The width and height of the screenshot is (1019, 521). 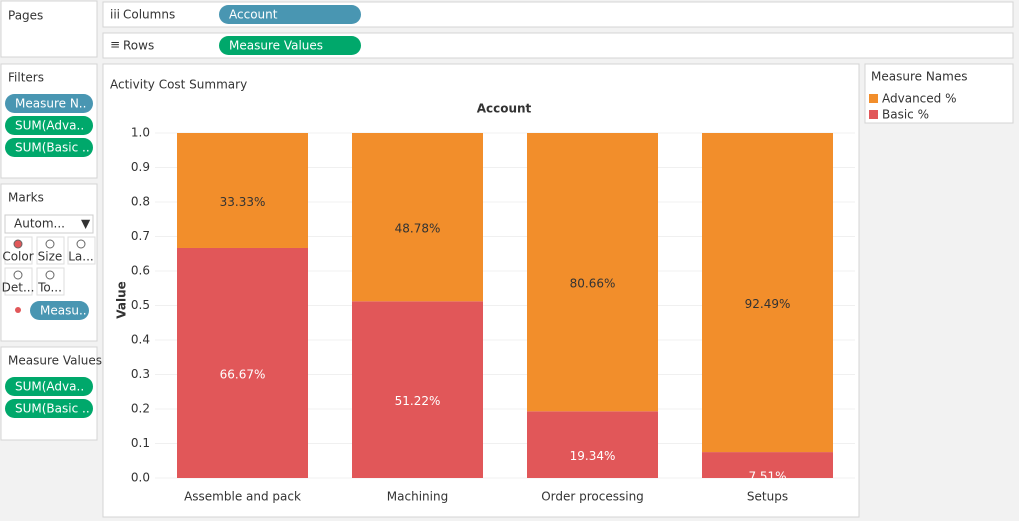 What do you see at coordinates (592, 497) in the screenshot?
I see `x-tick-label: Order processing` at bounding box center [592, 497].